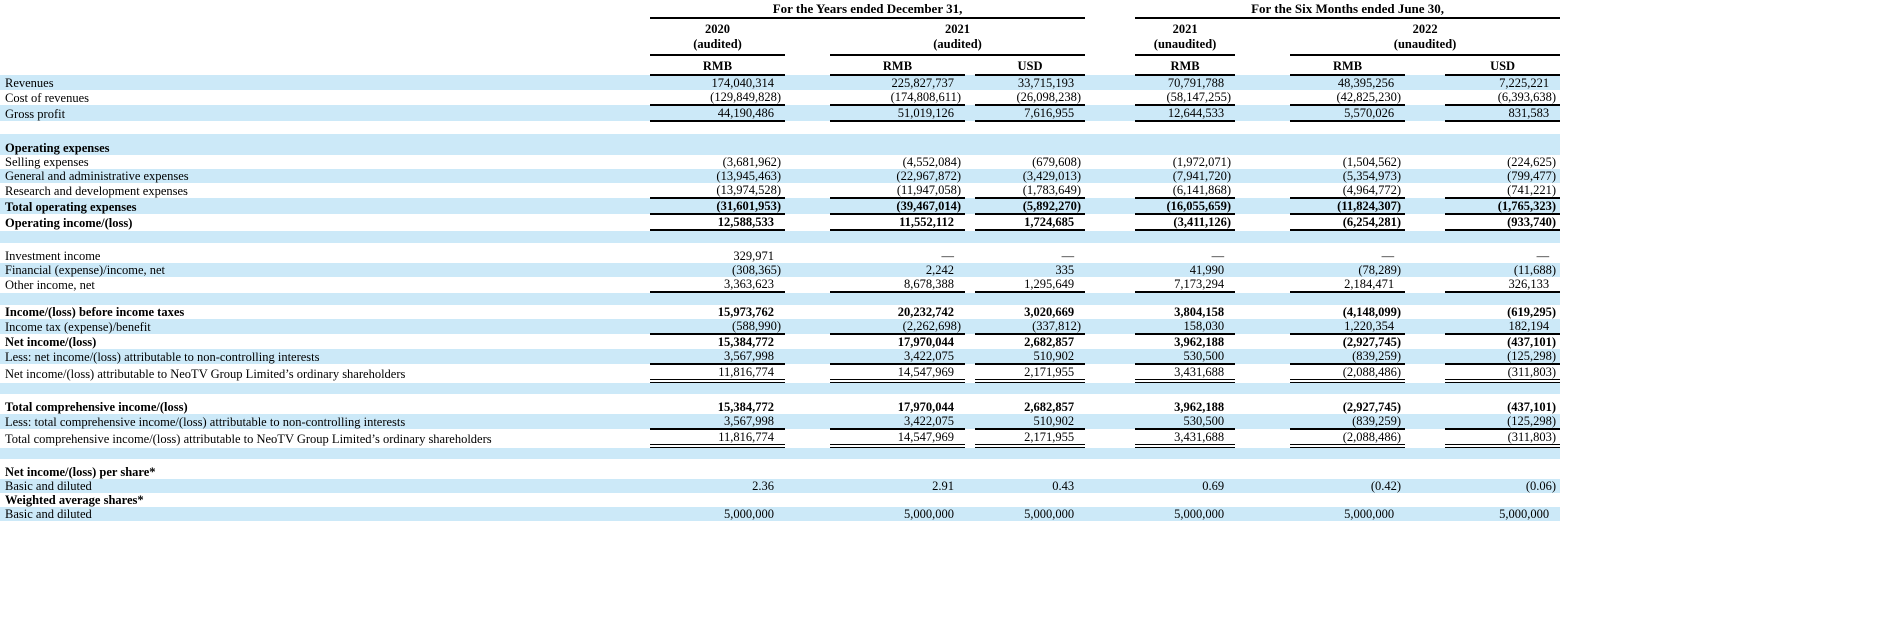 Image resolution: width=1894 pixels, height=622 pixels. Describe the element at coordinates (1348, 113) in the screenshot. I see `cell-value: 5,570,026` at that location.